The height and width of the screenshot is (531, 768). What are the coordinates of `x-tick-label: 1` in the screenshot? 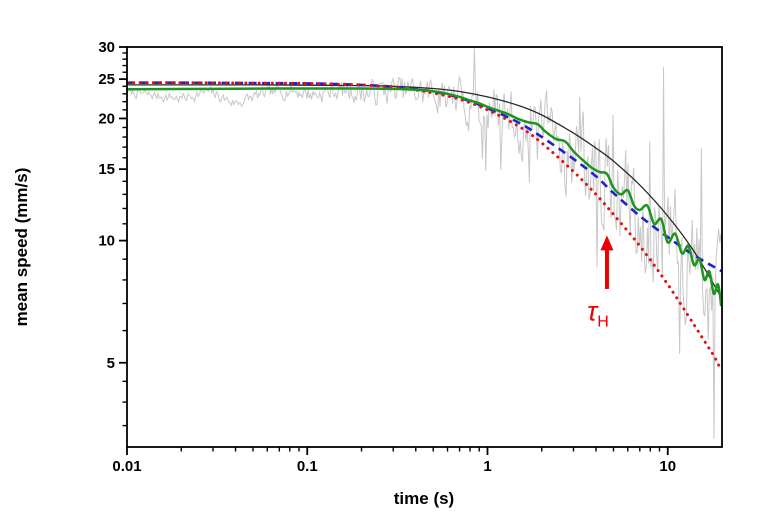 It's located at (487, 466).